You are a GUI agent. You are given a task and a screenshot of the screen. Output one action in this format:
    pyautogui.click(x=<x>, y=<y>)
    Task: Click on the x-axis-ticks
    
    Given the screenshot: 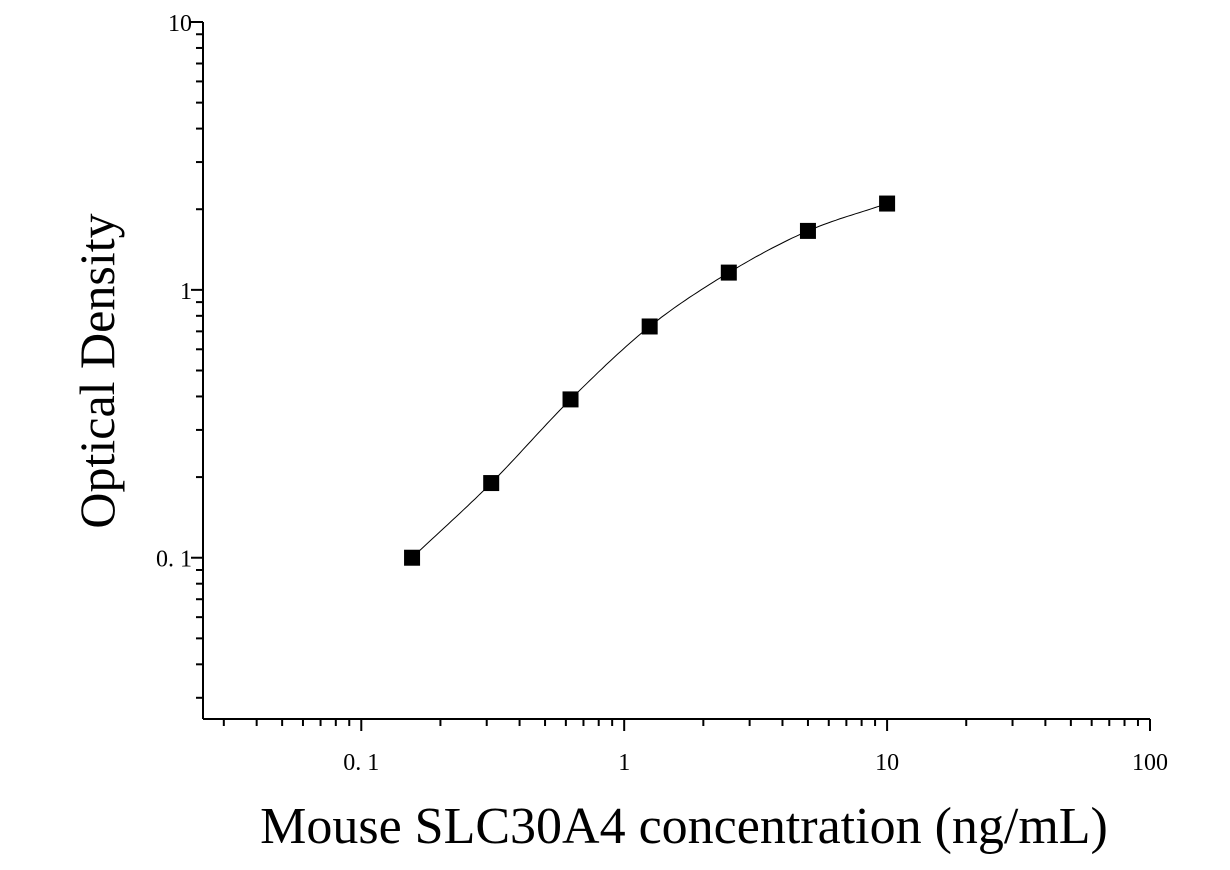 What is the action you would take?
    pyautogui.click(x=686, y=725)
    